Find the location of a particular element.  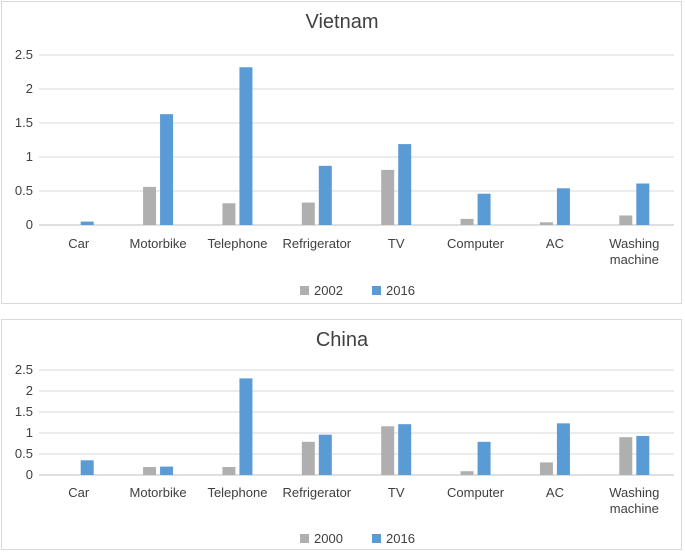

bar-2002-tv is located at coordinates (388, 197).